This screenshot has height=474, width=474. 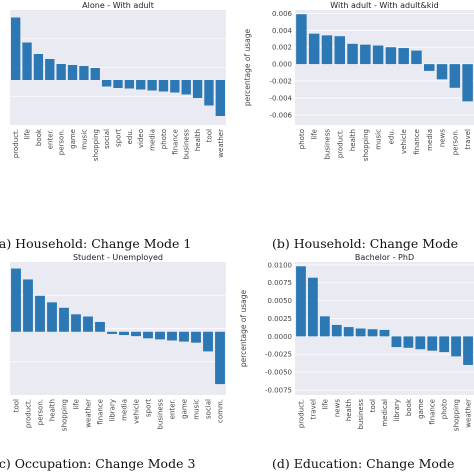 What do you see at coordinates (385, 413) in the screenshot?
I see `x-tick-label: medical` at bounding box center [385, 413].